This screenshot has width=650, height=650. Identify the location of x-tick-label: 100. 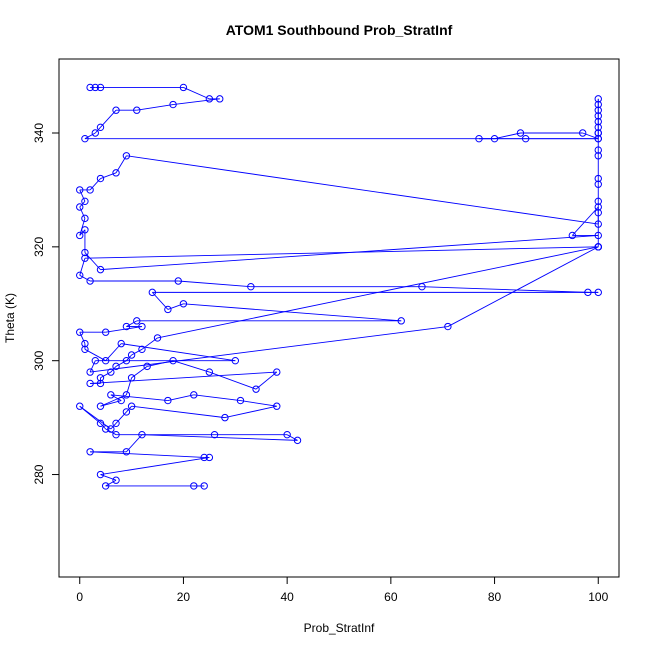
(598, 597).